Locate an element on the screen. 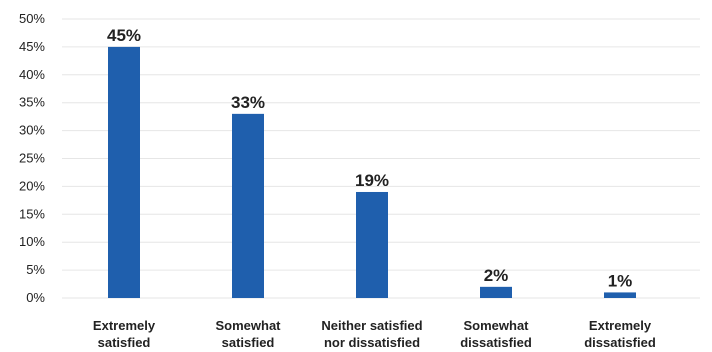  category-label: Extremely satisfied is located at coordinates (124, 334).